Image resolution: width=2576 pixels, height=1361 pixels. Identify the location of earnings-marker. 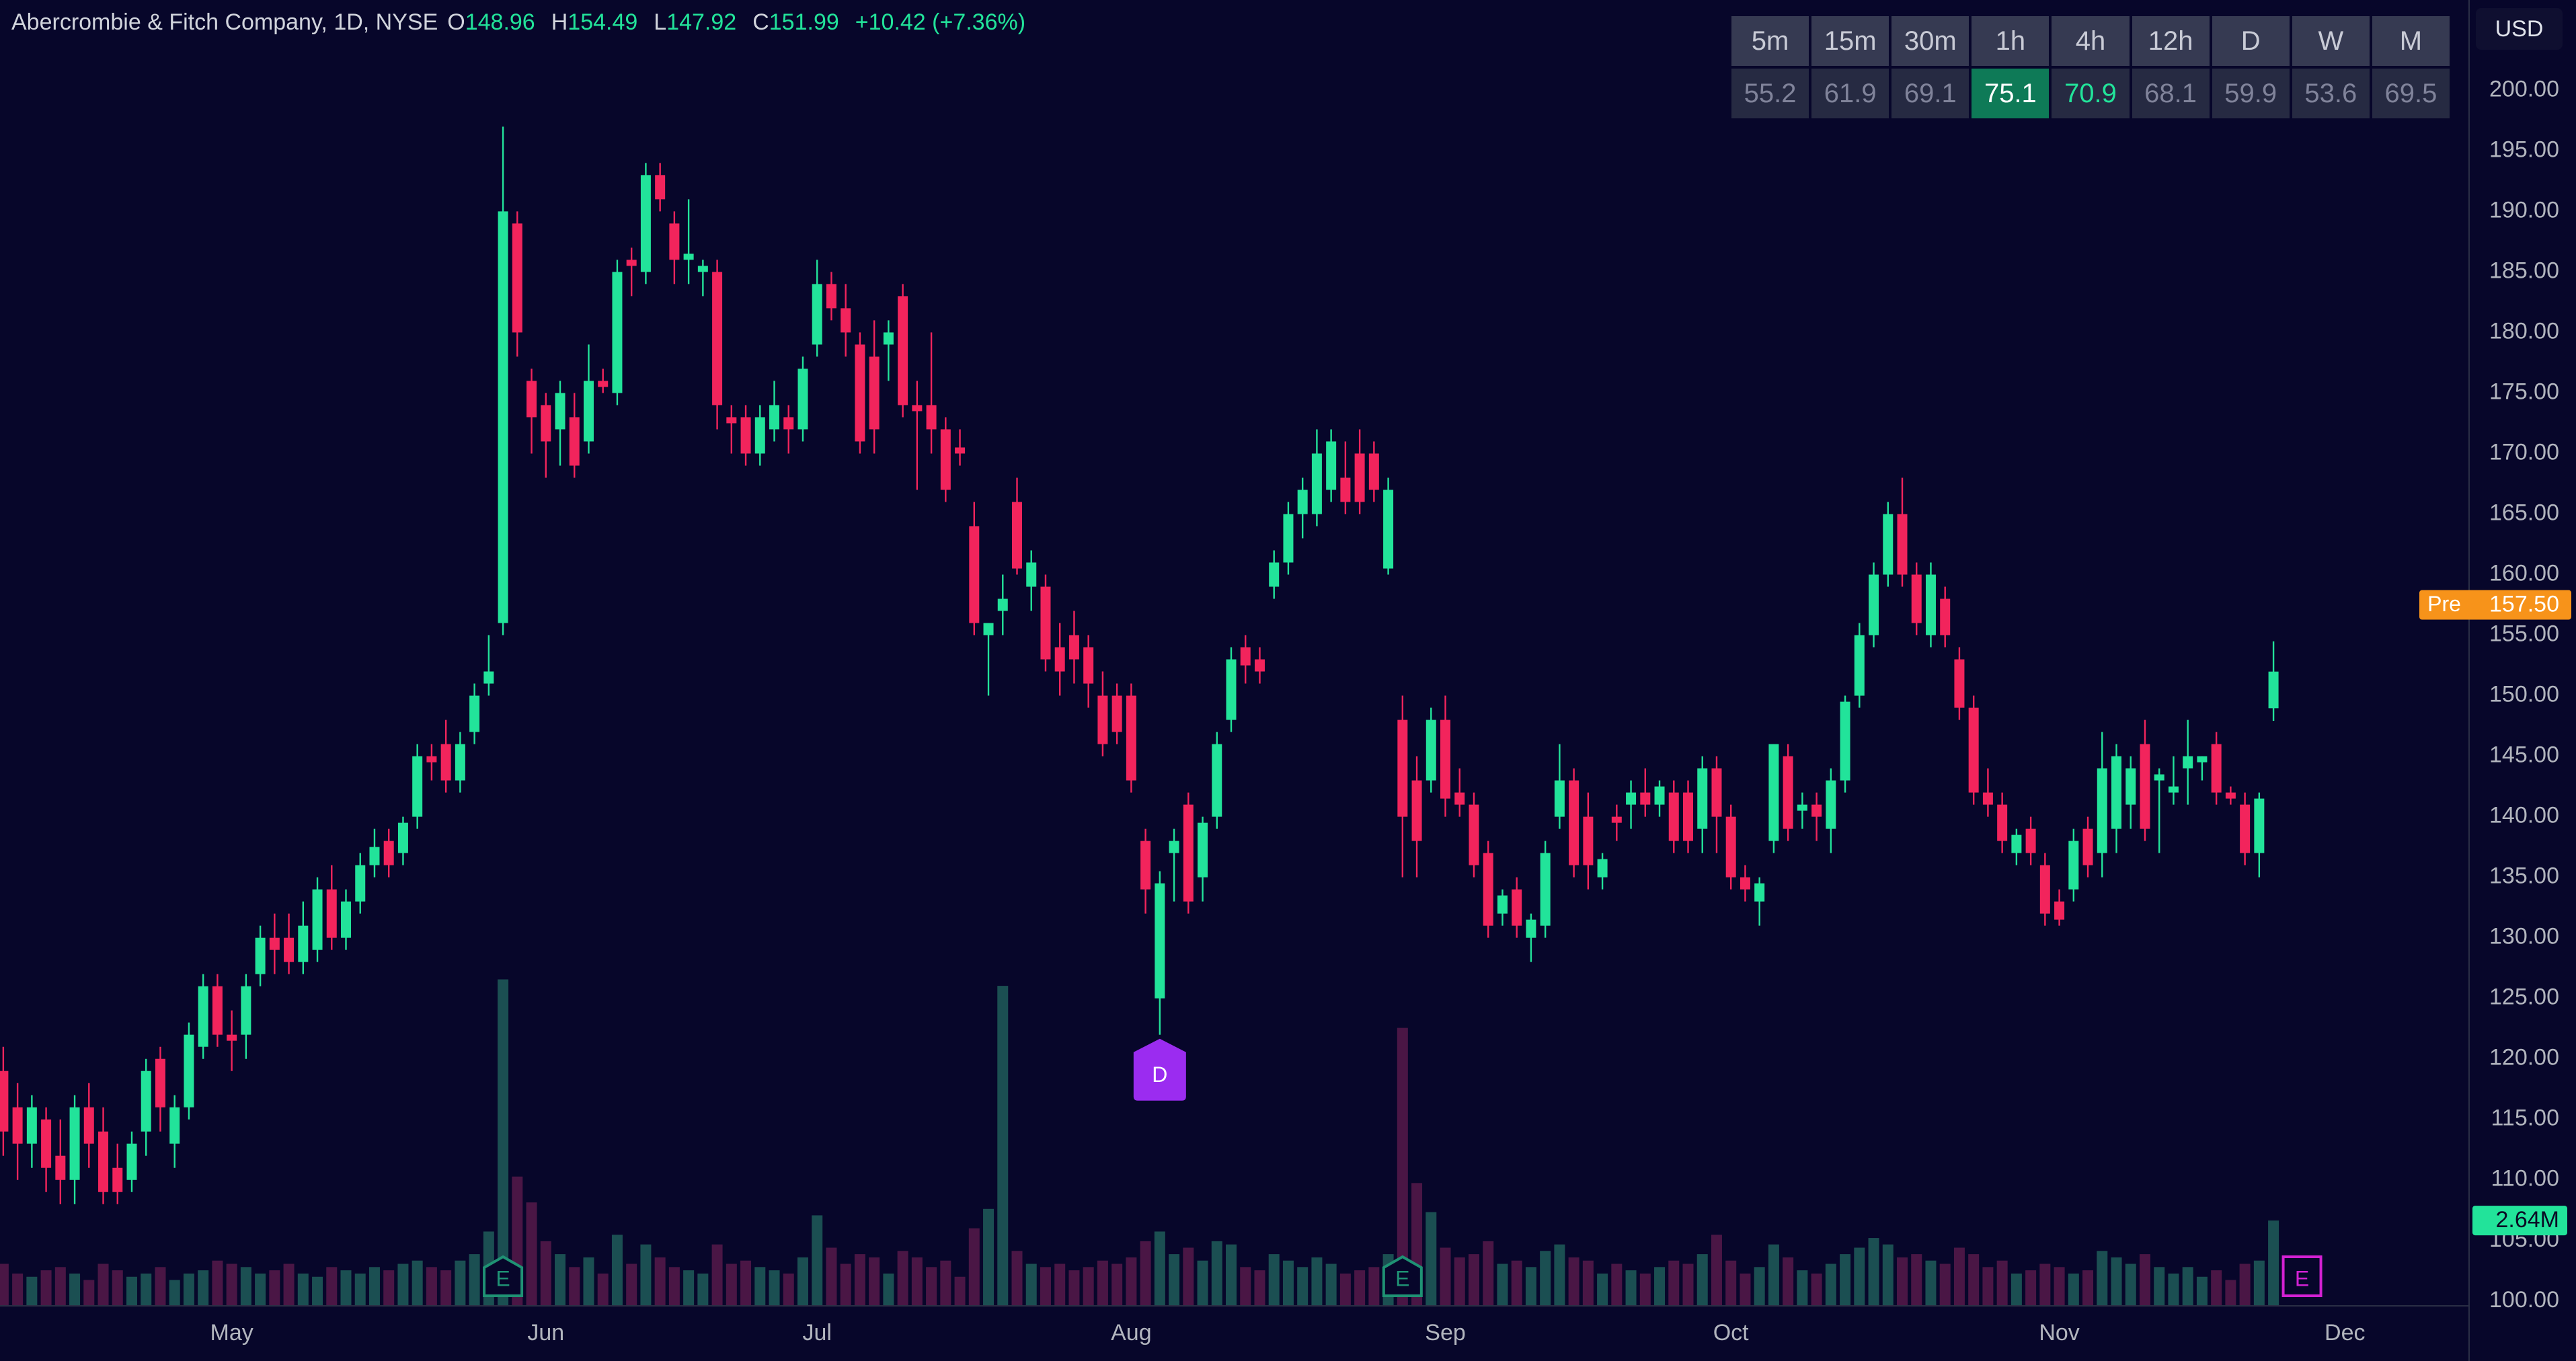
(2302, 1276).